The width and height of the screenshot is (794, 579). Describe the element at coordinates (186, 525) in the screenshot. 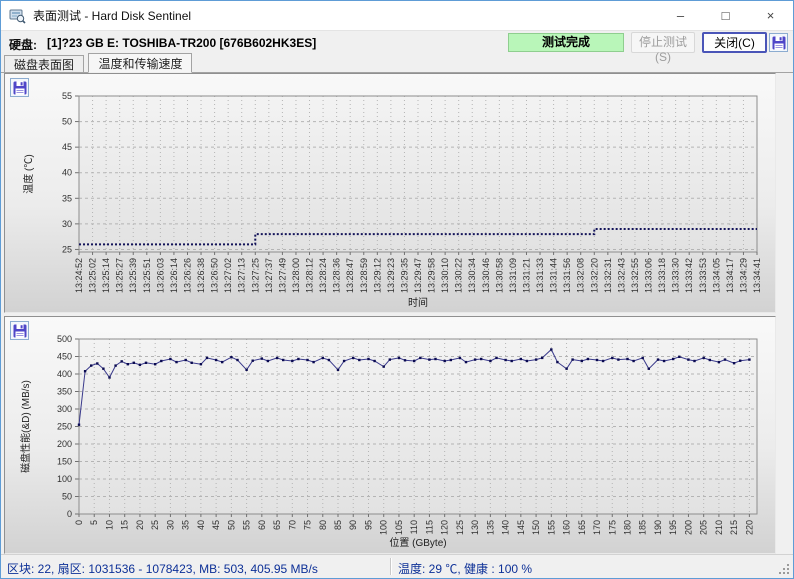

I see `x-tick-label: 35` at that location.